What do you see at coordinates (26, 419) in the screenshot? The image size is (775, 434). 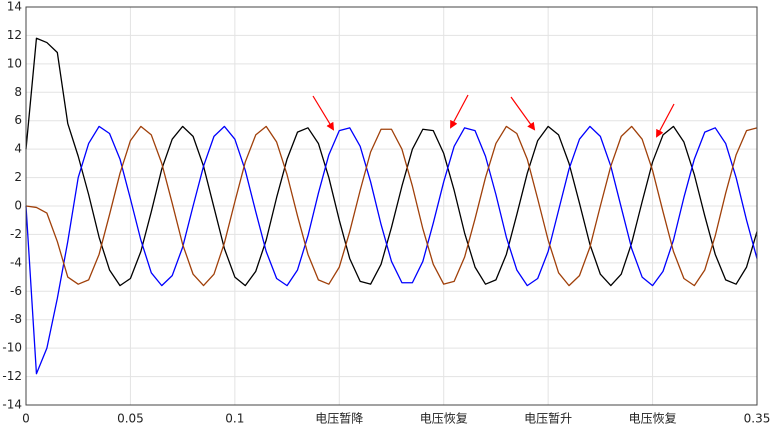 I see `x-tick-label: 0` at bounding box center [26, 419].